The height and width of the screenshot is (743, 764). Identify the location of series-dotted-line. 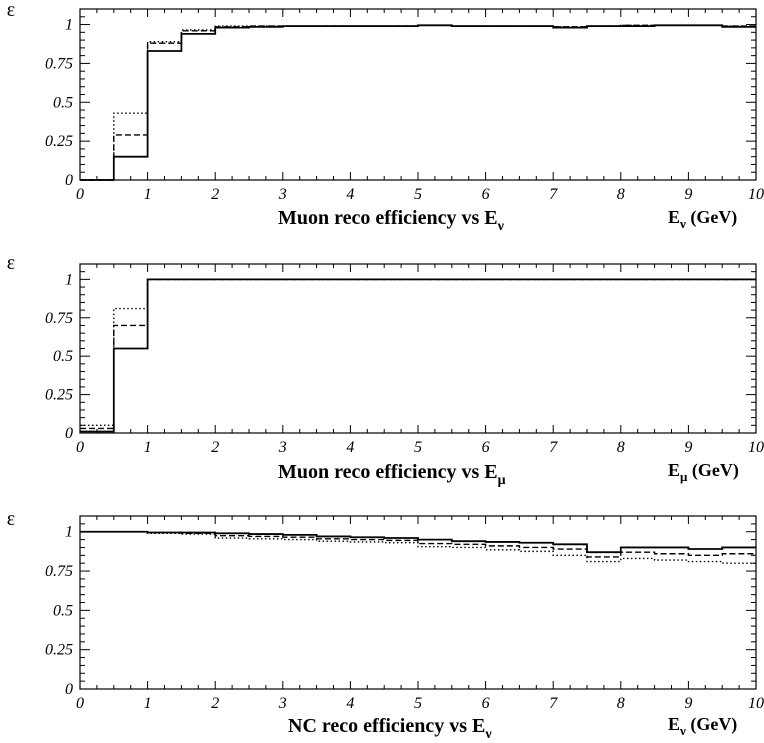
(418, 547).